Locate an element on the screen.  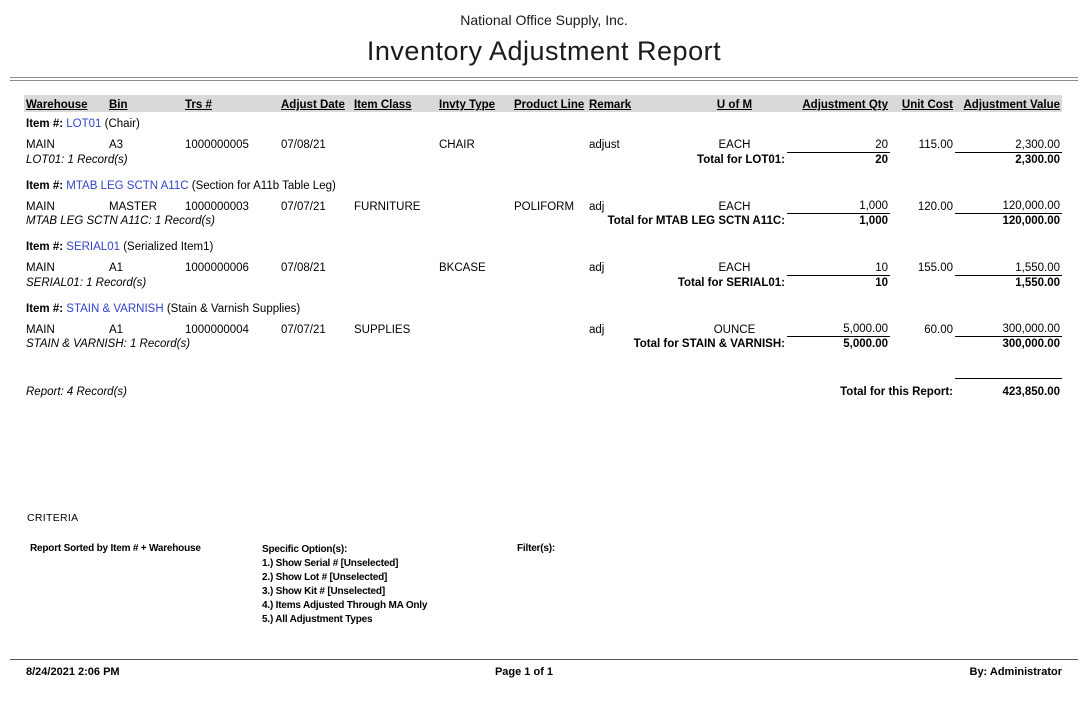
group-record-count: STAIN & VARNISH: 1 Record(s) is located at coordinates (108, 344).